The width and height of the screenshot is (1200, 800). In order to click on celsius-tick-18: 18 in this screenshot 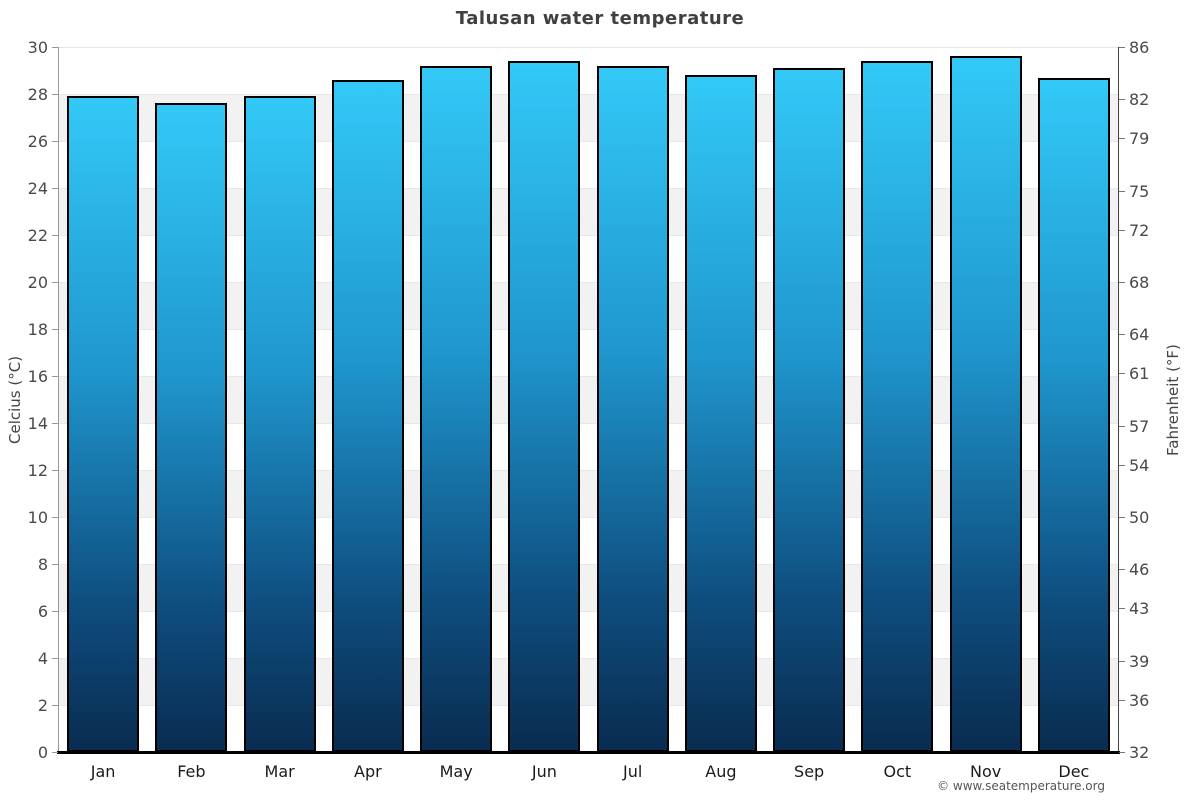, I will do `click(37, 329)`.